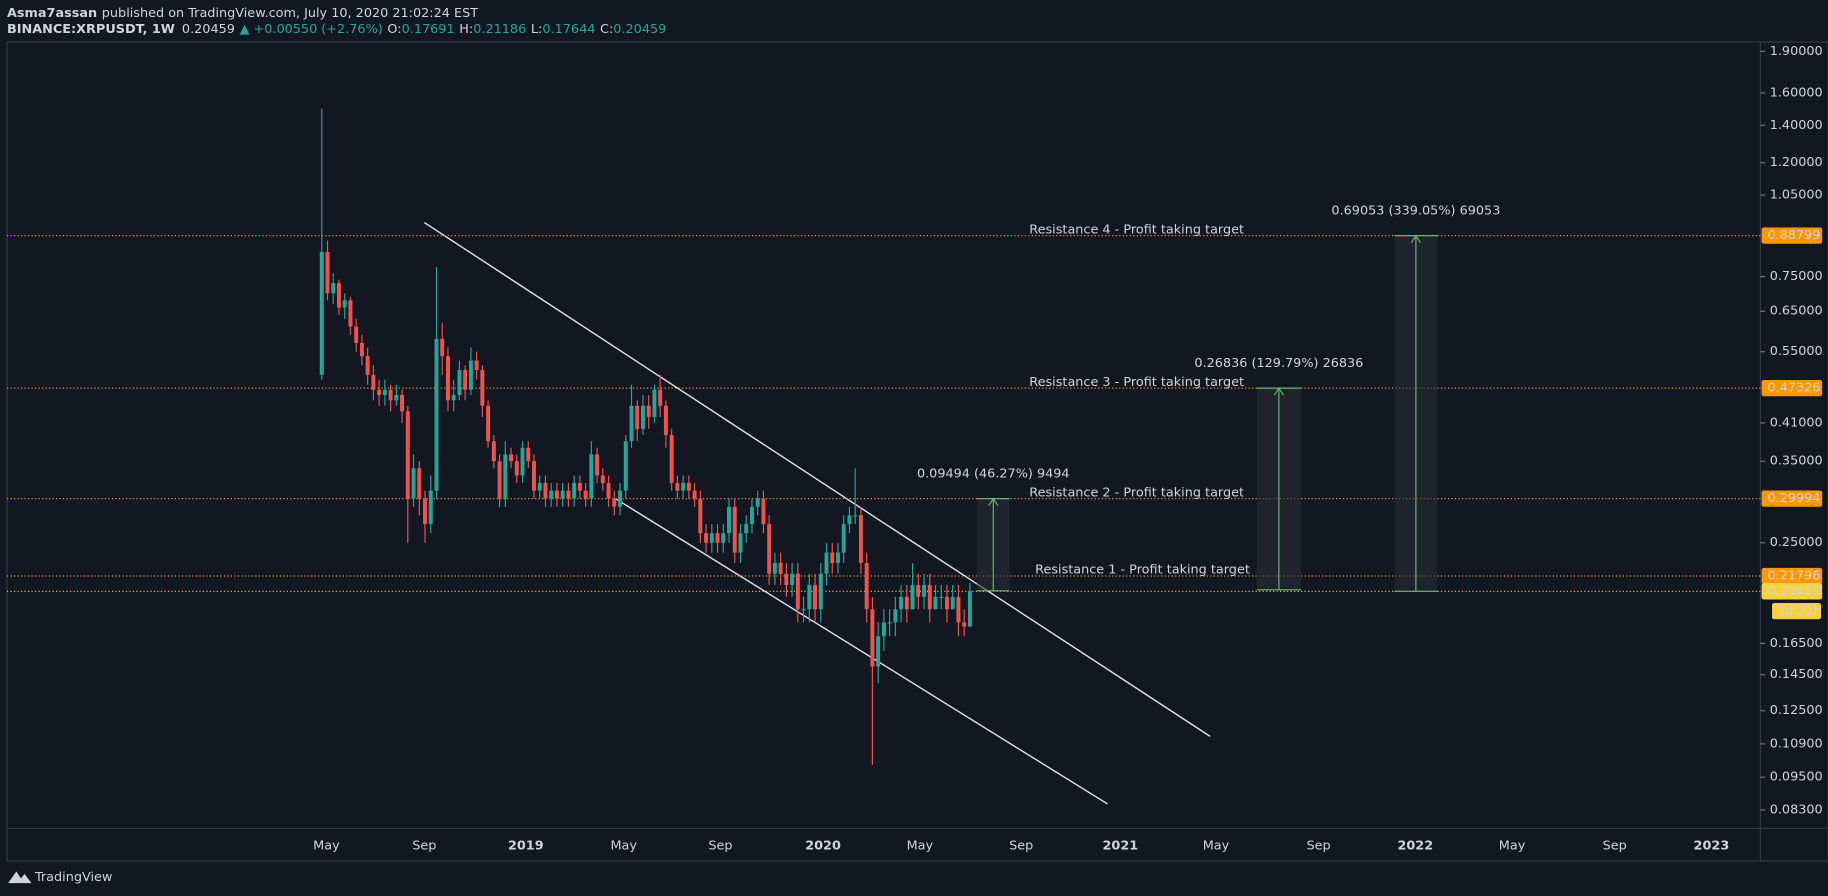 This screenshot has height=896, width=1828. Describe the element at coordinates (1796, 276) in the screenshot. I see `y-tick-label: 0.75000` at that location.